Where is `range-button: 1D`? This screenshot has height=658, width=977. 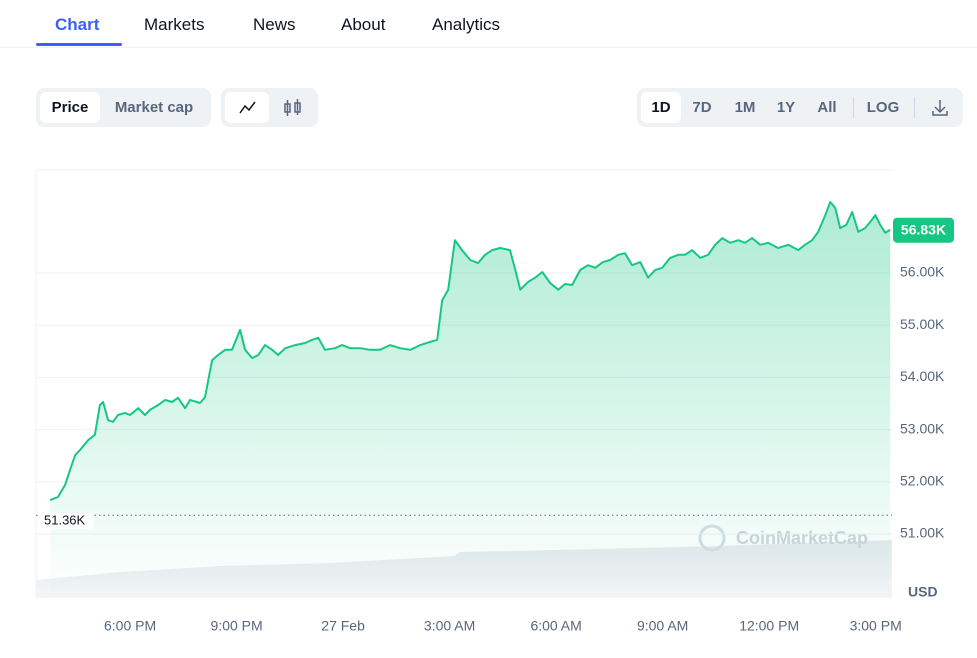
range-button: 1D is located at coordinates (661, 107).